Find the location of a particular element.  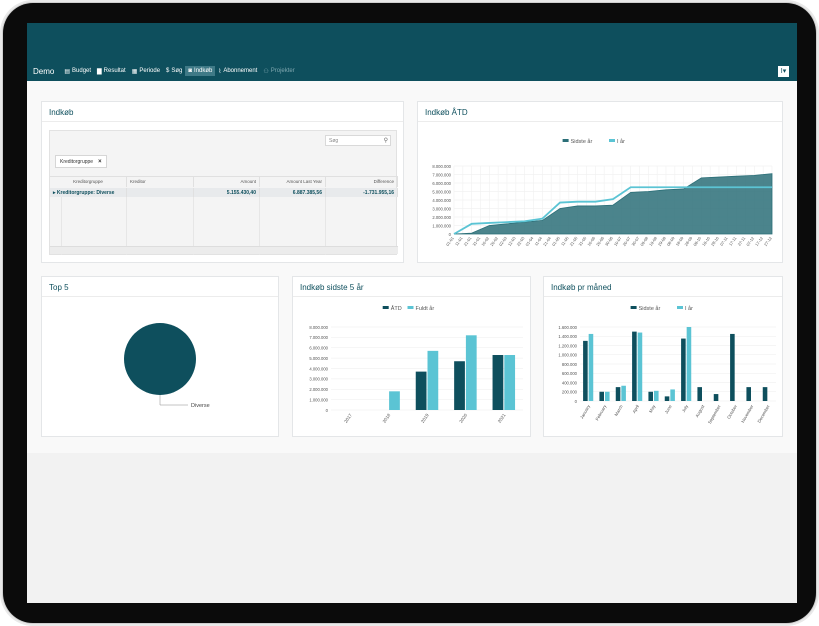

nav-resultat: ▇ Resultat is located at coordinates (111, 71).